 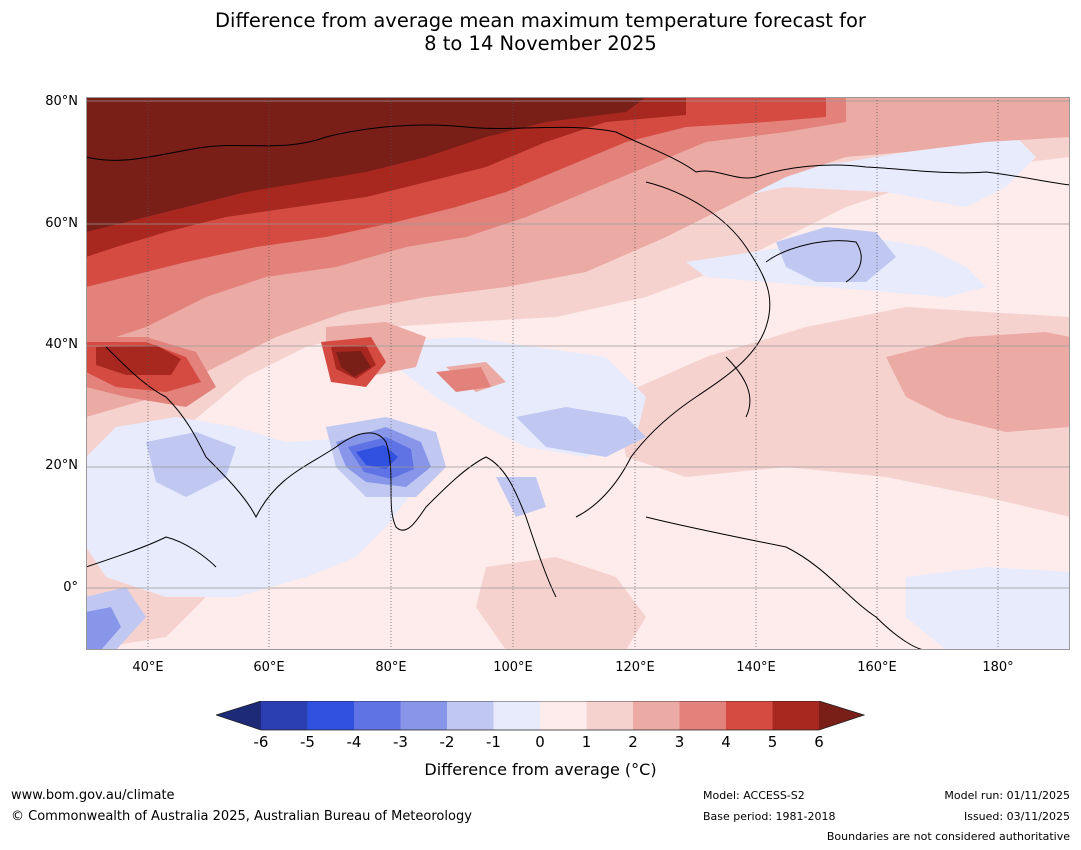 I want to click on colorbar-bin-minus6-minus5, so click(x=284, y=715).